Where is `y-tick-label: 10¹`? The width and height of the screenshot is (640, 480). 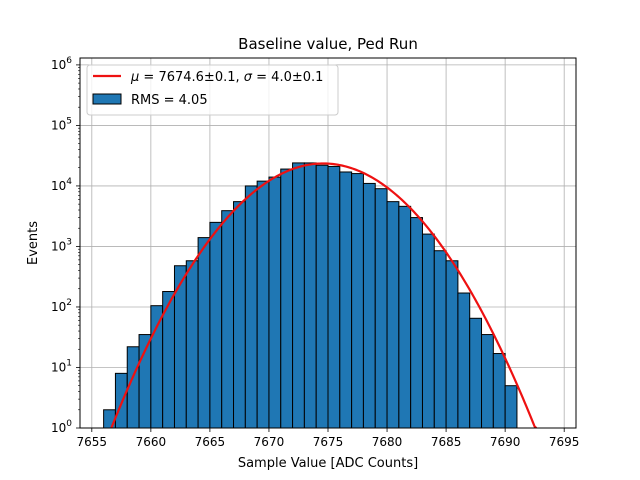
y-tick-label: 10¹ is located at coordinates (61, 366).